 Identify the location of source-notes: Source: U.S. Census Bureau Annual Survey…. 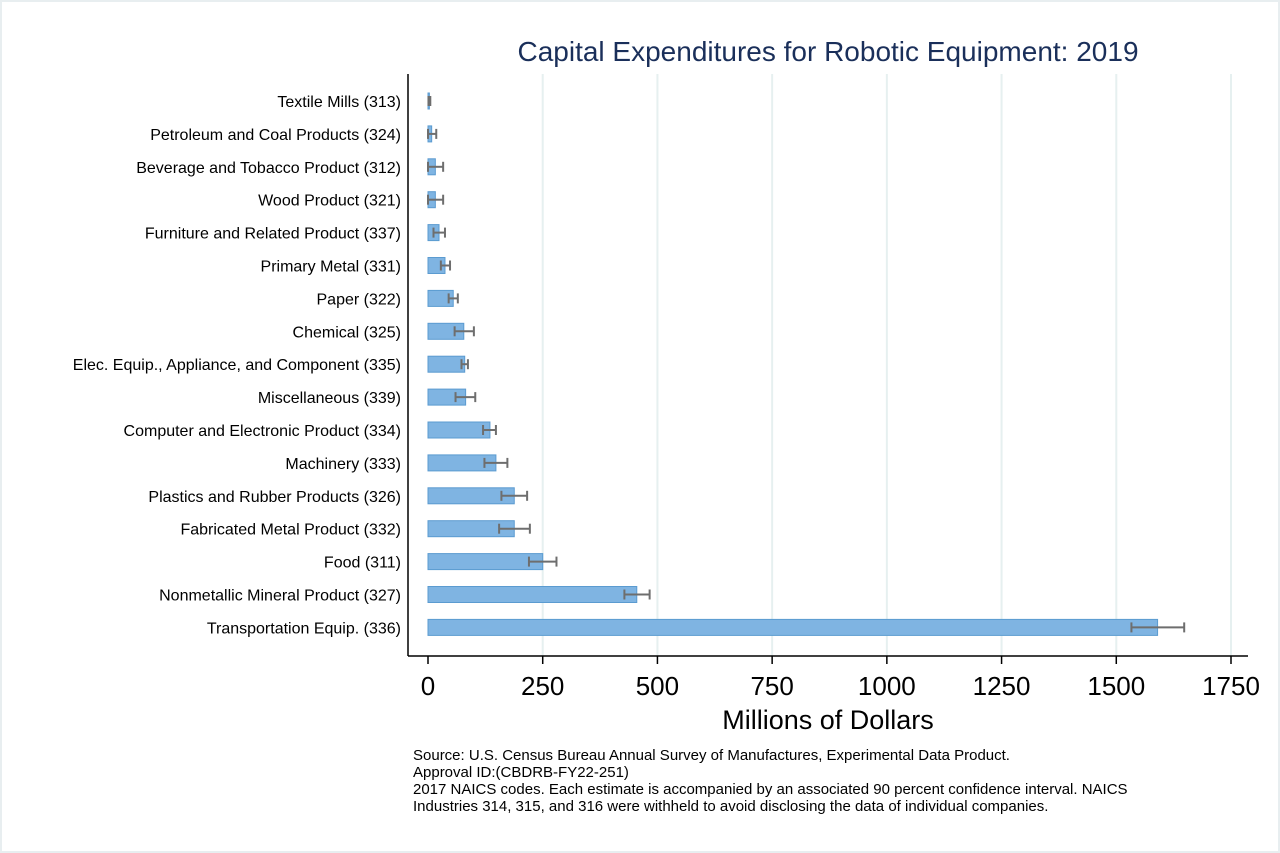
(770, 781).